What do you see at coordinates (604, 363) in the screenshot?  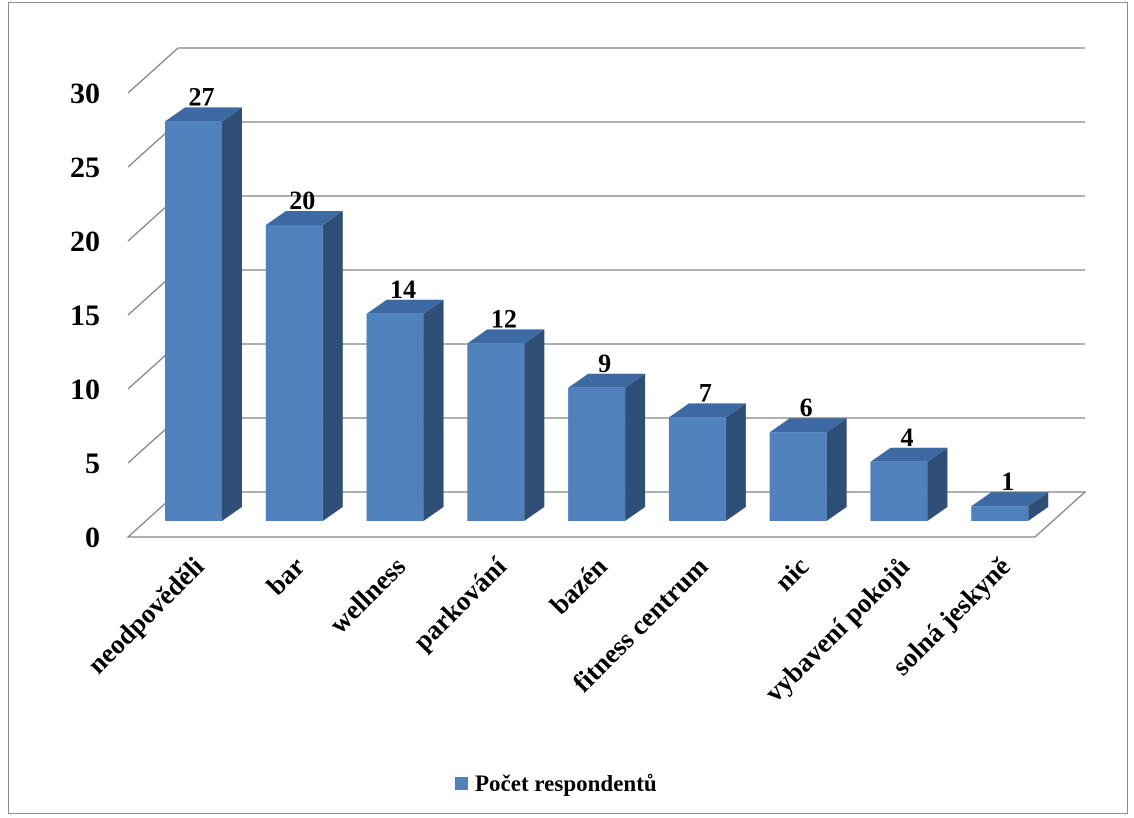 I see `data-label: 9` at bounding box center [604, 363].